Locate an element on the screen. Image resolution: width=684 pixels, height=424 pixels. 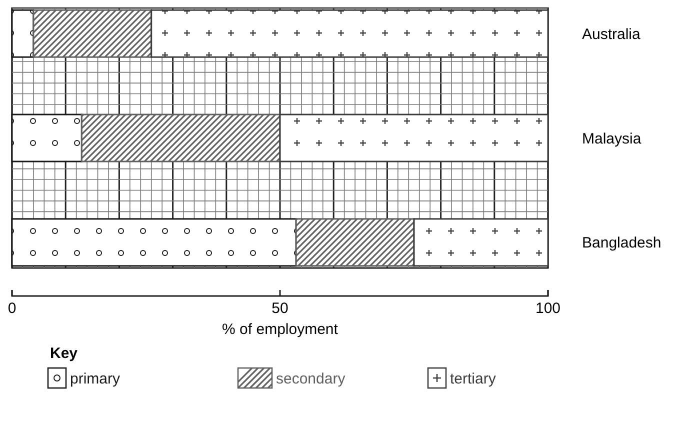
x-tick-label: 0 is located at coordinates (12, 308).